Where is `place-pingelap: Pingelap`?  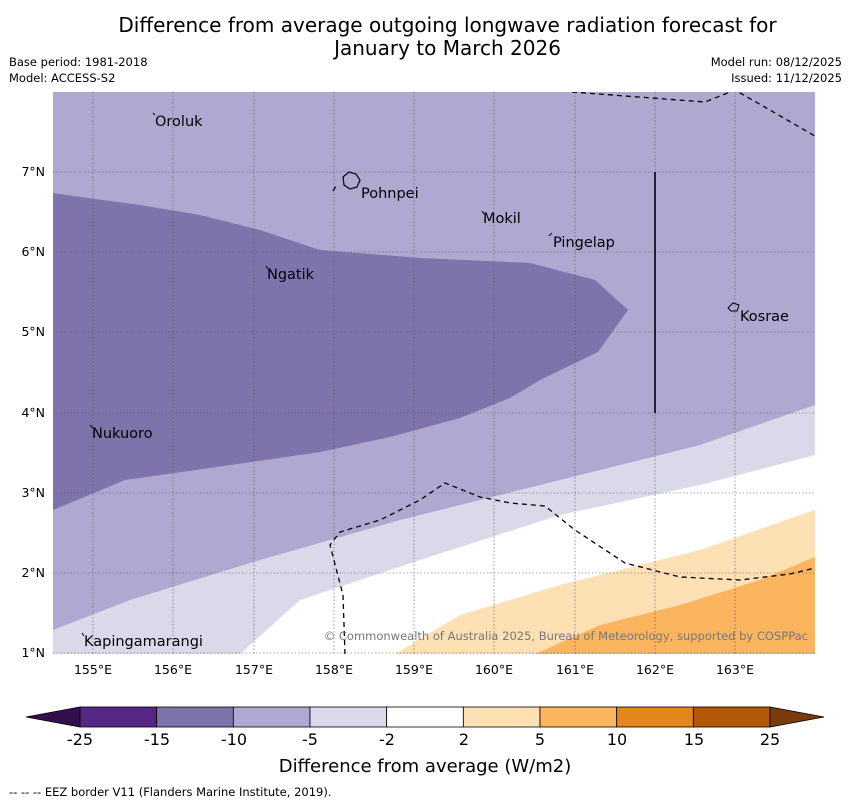
place-pingelap: Pingelap is located at coordinates (584, 243).